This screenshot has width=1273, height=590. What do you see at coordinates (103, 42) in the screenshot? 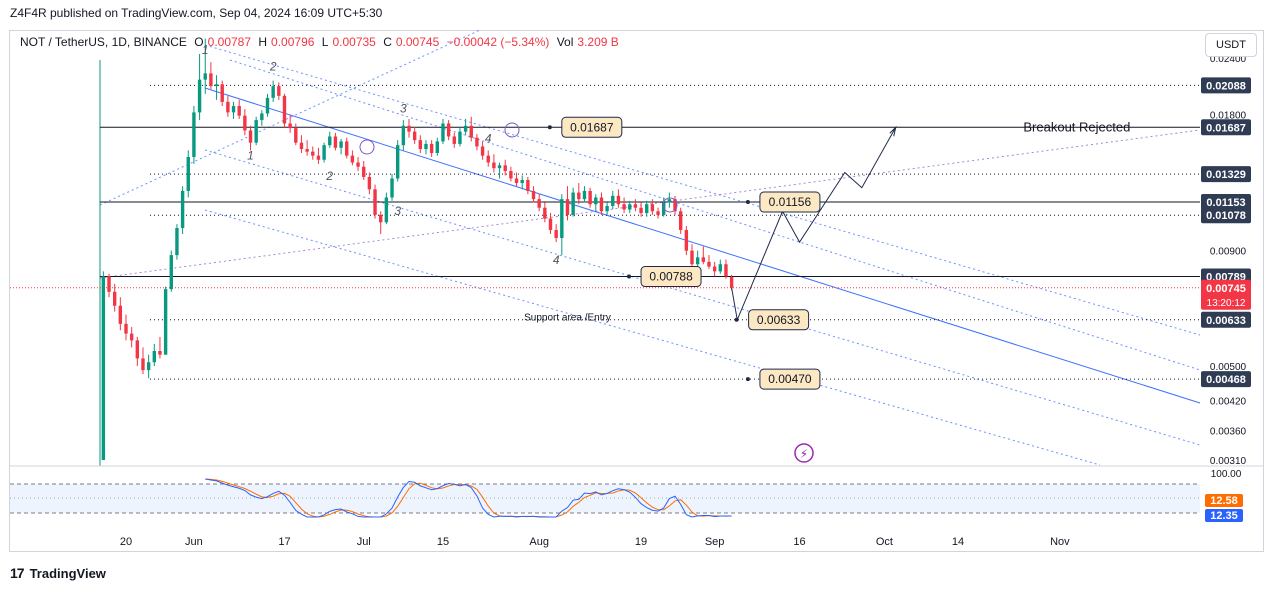
I see `legend-symbol: NOT / TetherUS, 1D, BINANCE` at bounding box center [103, 42].